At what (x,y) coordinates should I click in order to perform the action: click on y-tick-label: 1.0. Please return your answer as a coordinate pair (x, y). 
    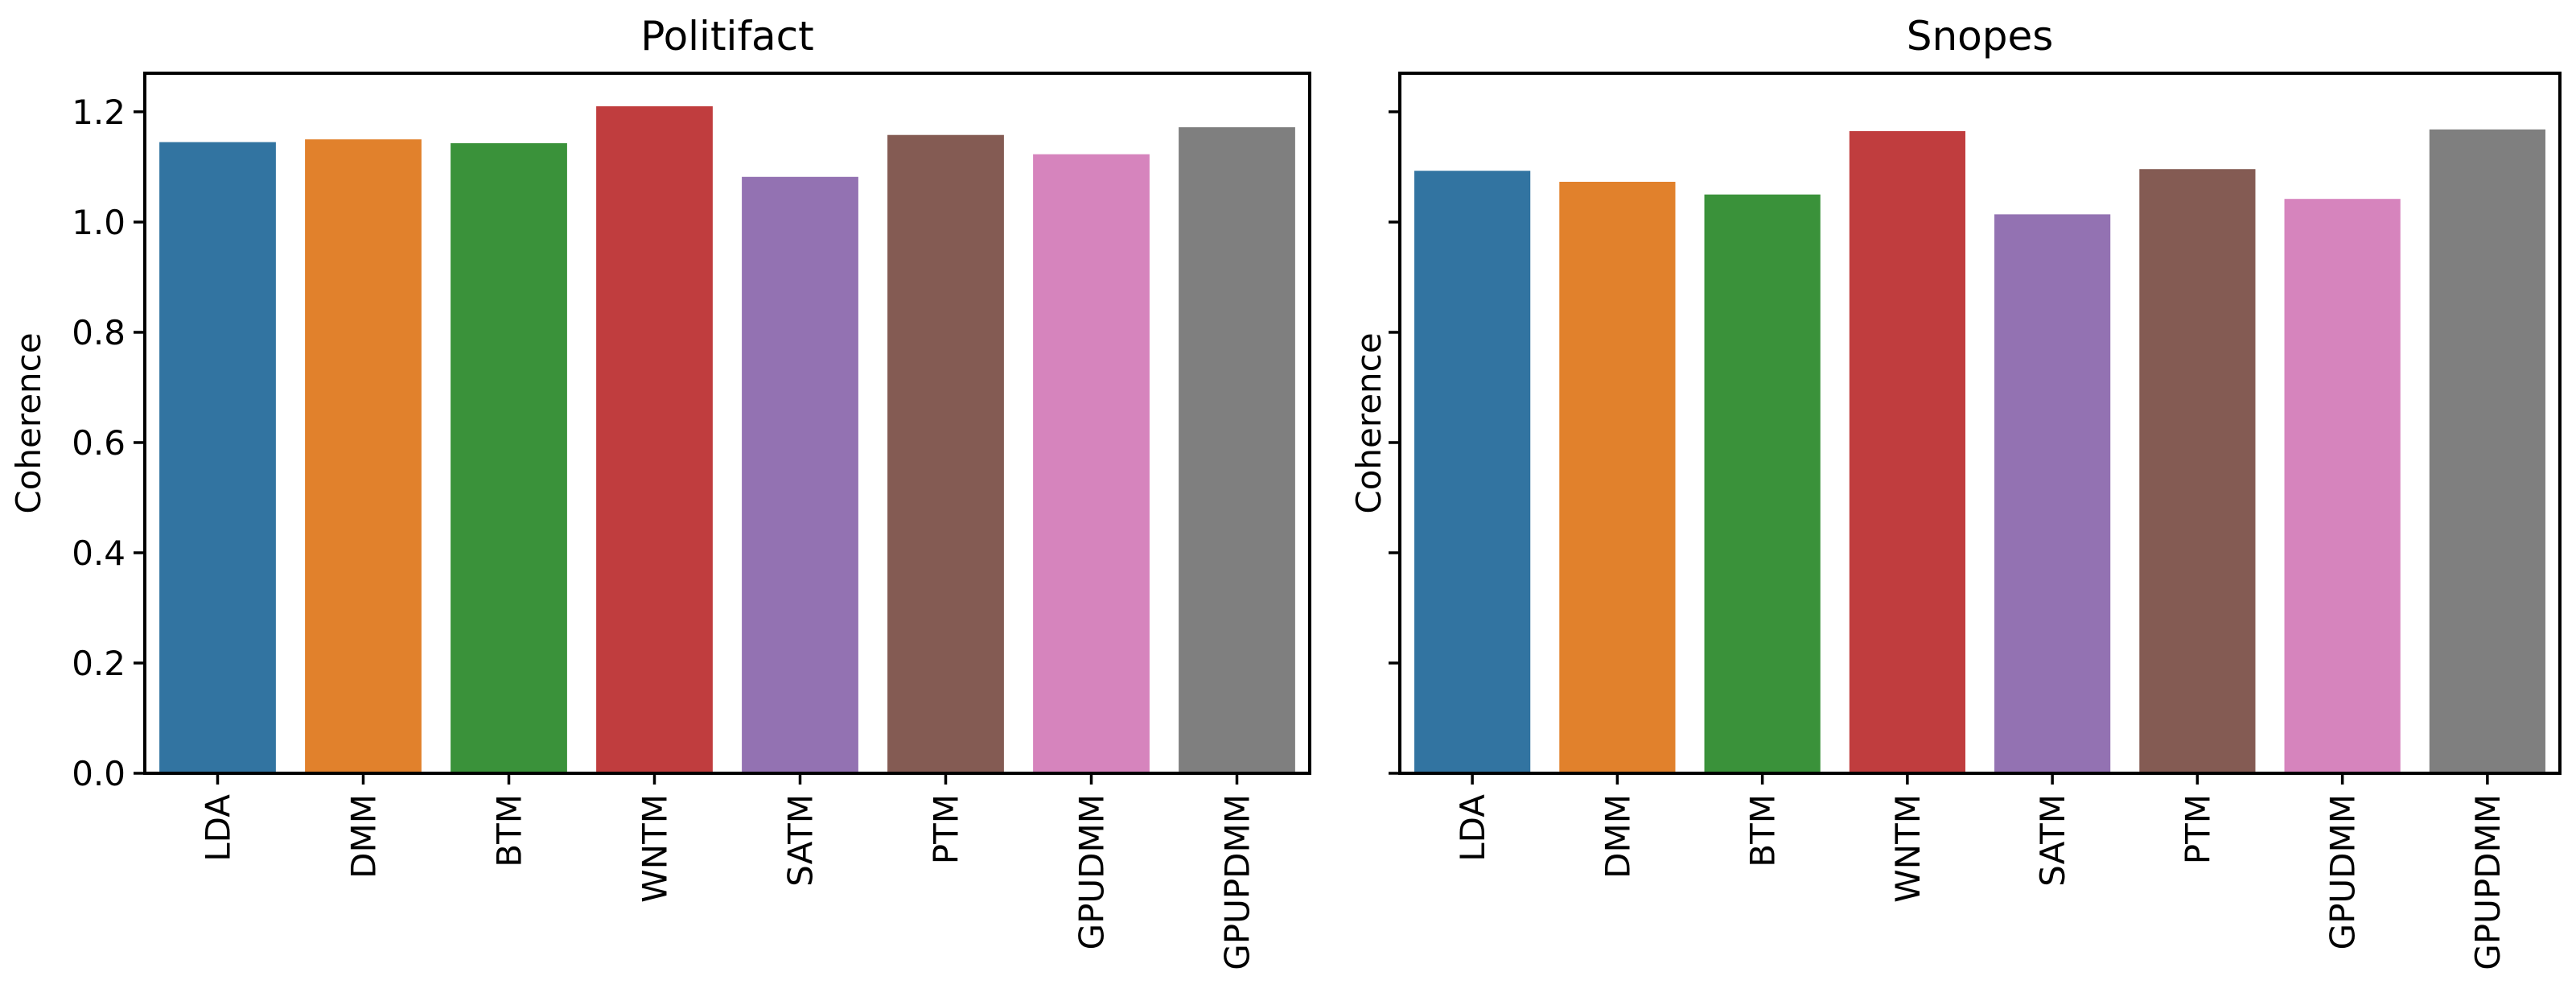
    Looking at the image, I should click on (99, 222).